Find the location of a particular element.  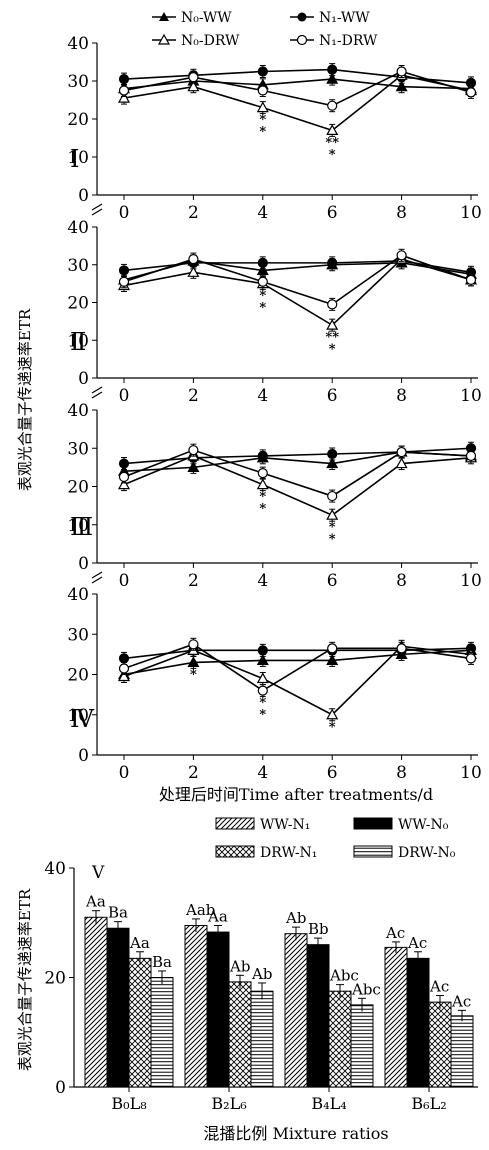

bar-legend: WW-N₁ WW-N₀ DRW-N₁ DRW-N₀ is located at coordinates (335, 839).